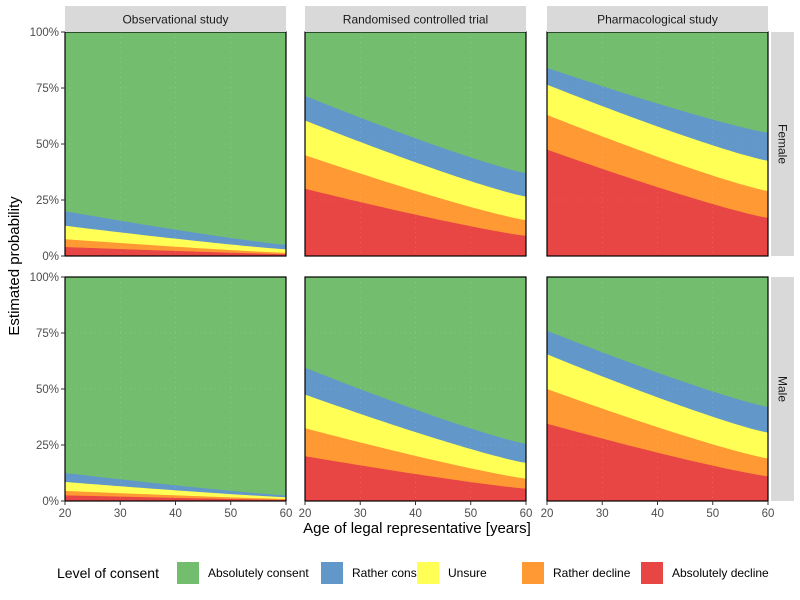 This screenshot has width=800, height=600. I want to click on row-strip-label: Female, so click(783, 144).